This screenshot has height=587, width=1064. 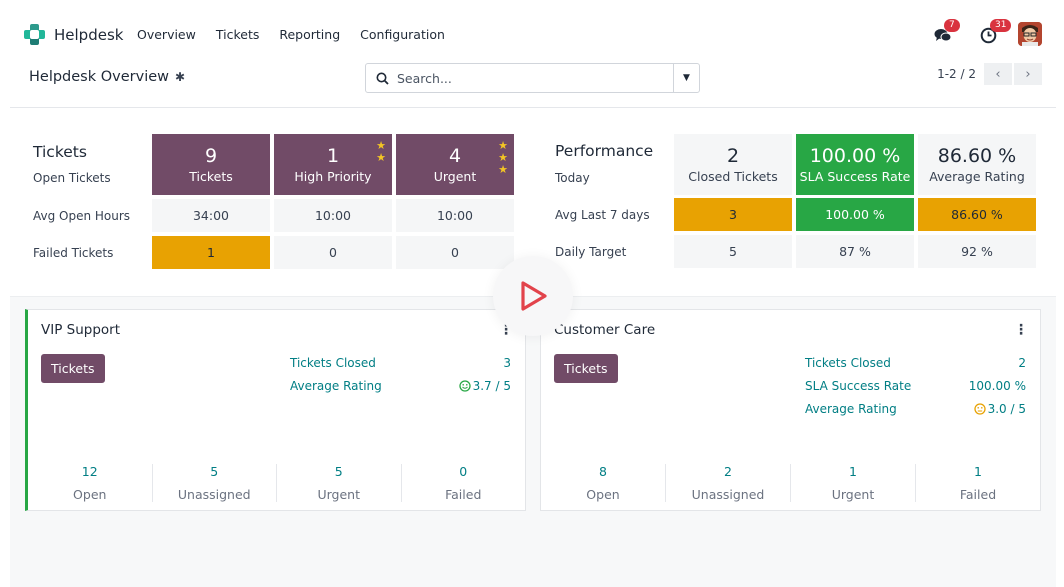 I want to click on row-label-open-tickets: Open Tickets, so click(x=72, y=178).